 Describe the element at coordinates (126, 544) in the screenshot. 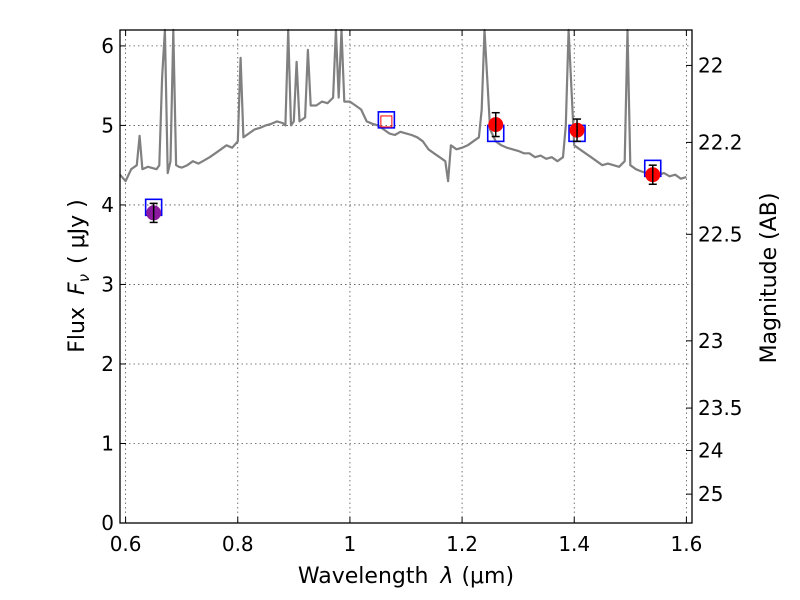

I see `x-tick-label: 0.6` at that location.